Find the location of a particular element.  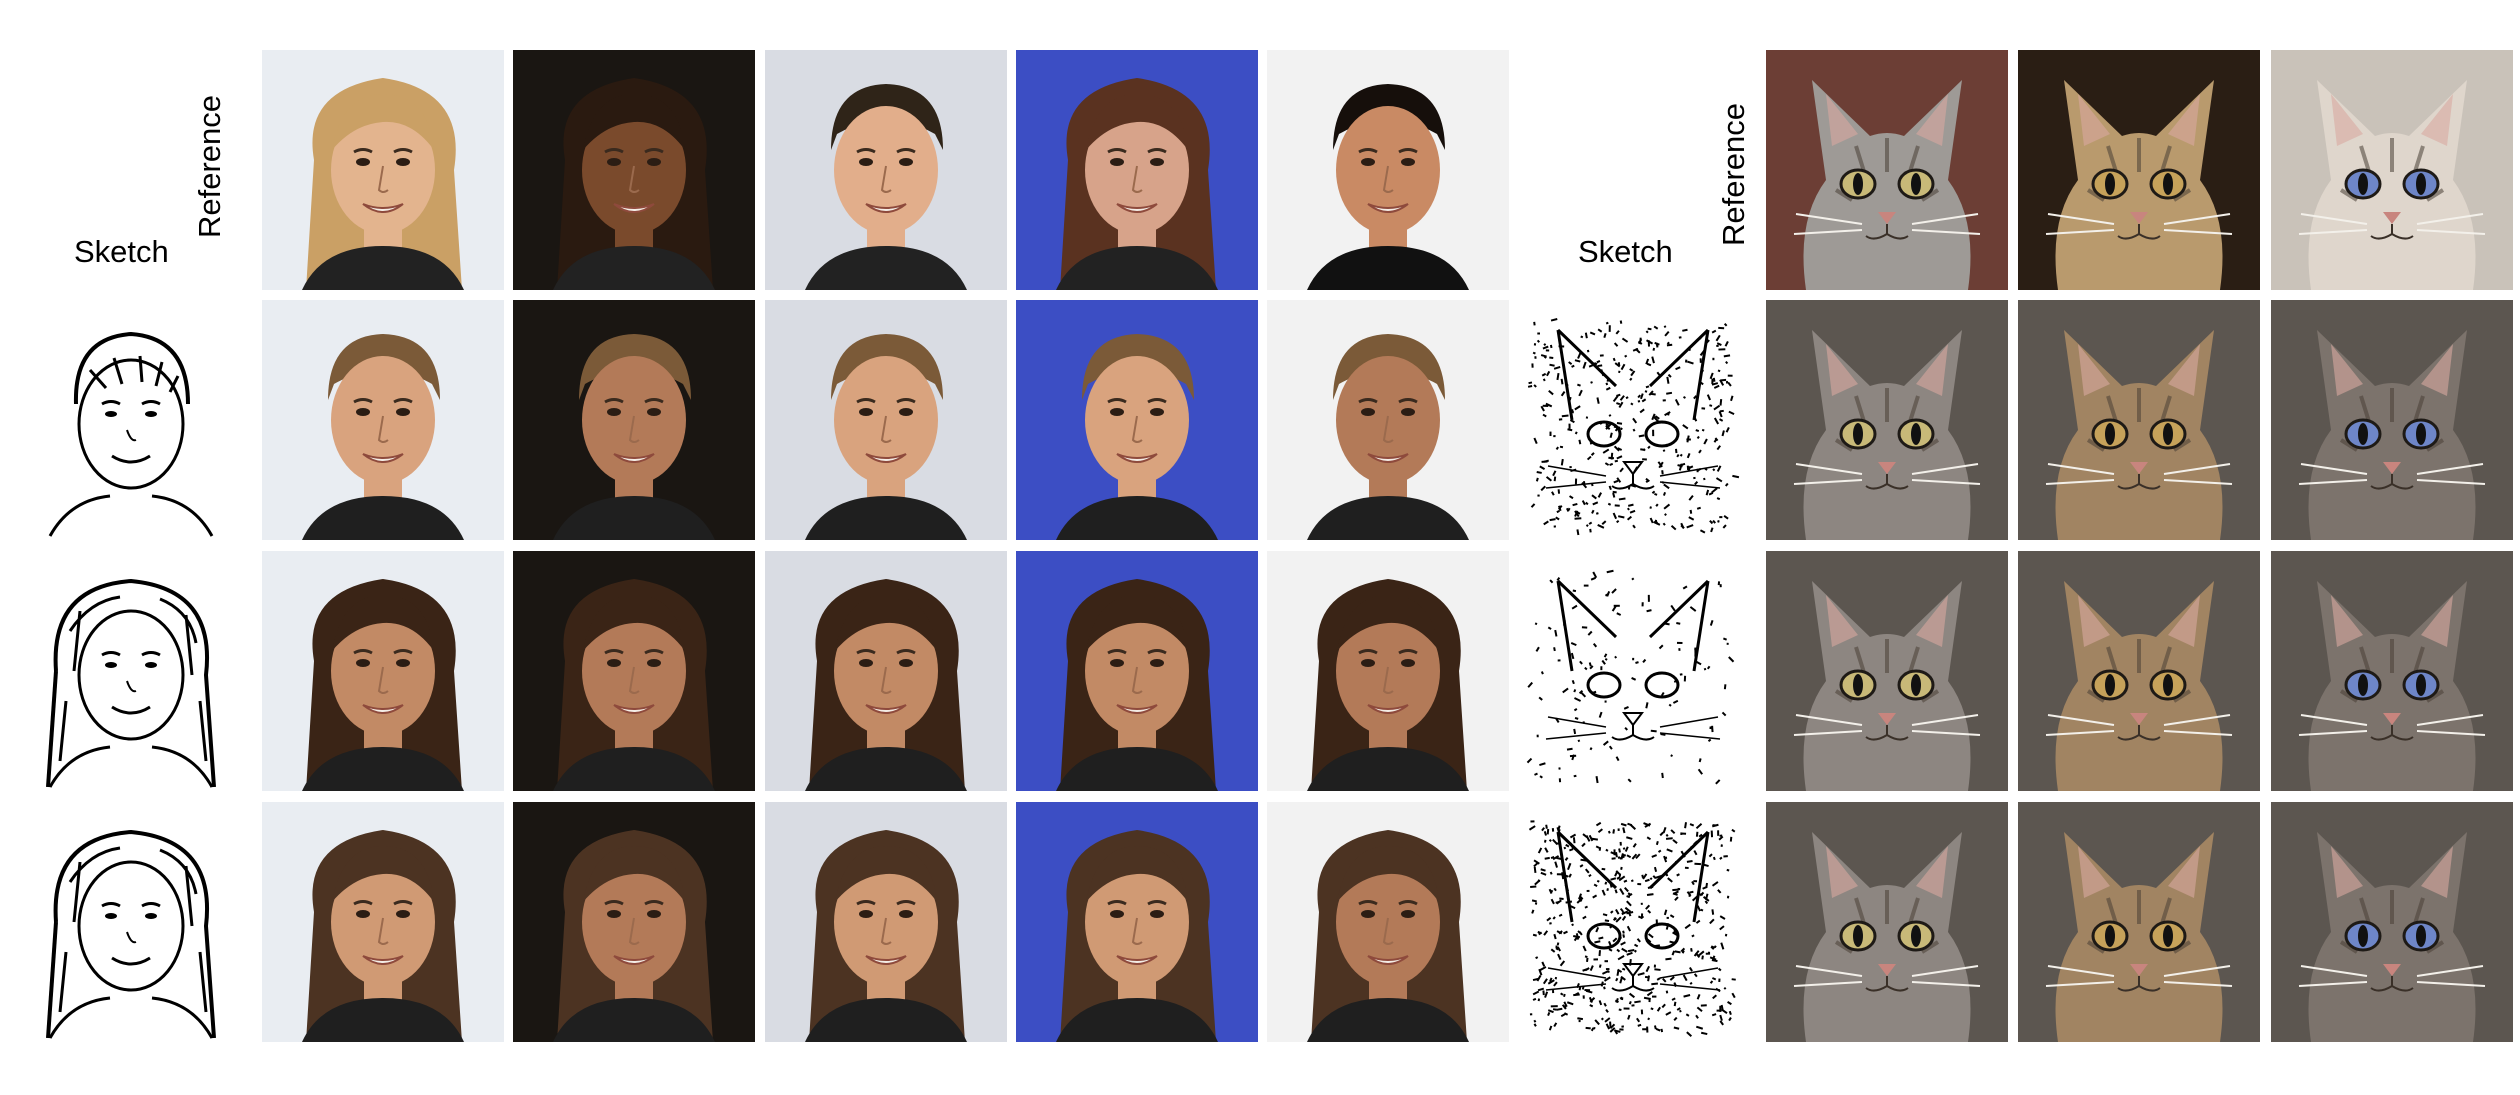

cats-sketch-label: Sketch is located at coordinates (1625, 251).